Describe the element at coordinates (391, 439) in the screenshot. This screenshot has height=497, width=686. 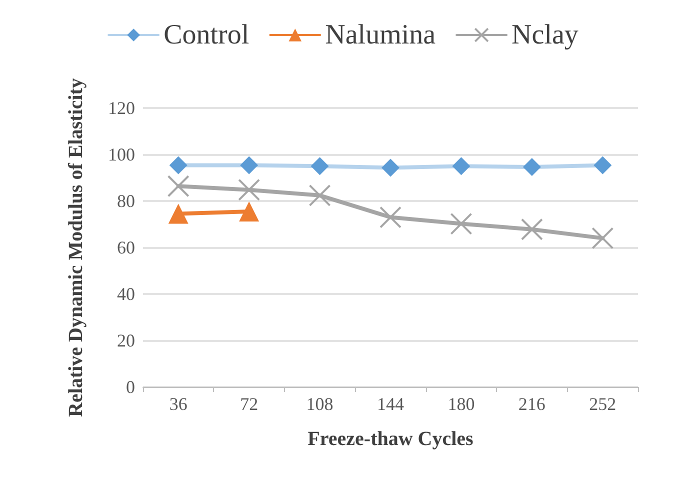
I see `x-axis-title: Freeze-thaw Cycles` at that location.